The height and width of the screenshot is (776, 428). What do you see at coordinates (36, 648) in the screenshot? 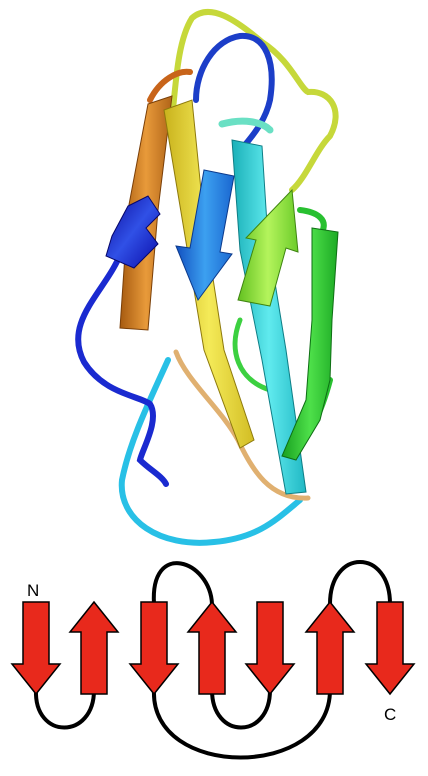
I see `topology-strand-1-down` at bounding box center [36, 648].